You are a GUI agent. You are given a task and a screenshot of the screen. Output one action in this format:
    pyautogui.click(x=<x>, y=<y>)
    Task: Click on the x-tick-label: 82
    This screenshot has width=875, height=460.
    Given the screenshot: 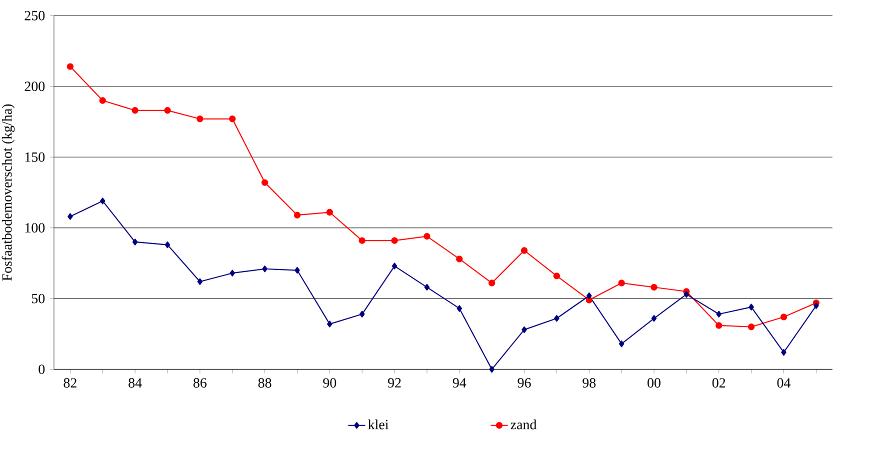 What is the action you would take?
    pyautogui.click(x=70, y=383)
    